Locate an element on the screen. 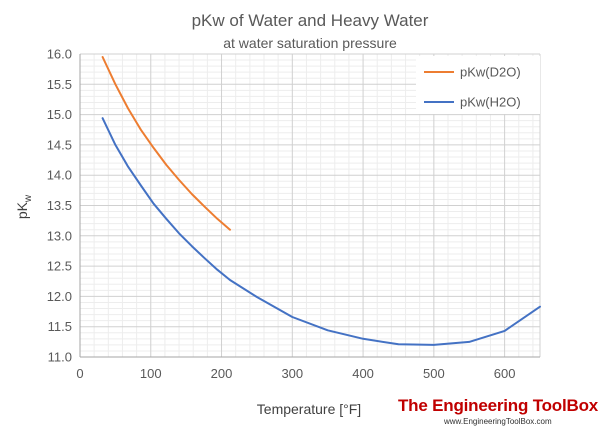  y-axis-label-main: pK is located at coordinates (22, 210).